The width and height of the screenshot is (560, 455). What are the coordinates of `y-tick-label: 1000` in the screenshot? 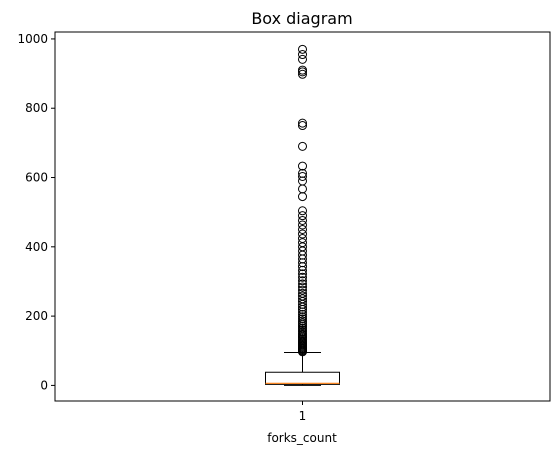 It's located at (32, 39).